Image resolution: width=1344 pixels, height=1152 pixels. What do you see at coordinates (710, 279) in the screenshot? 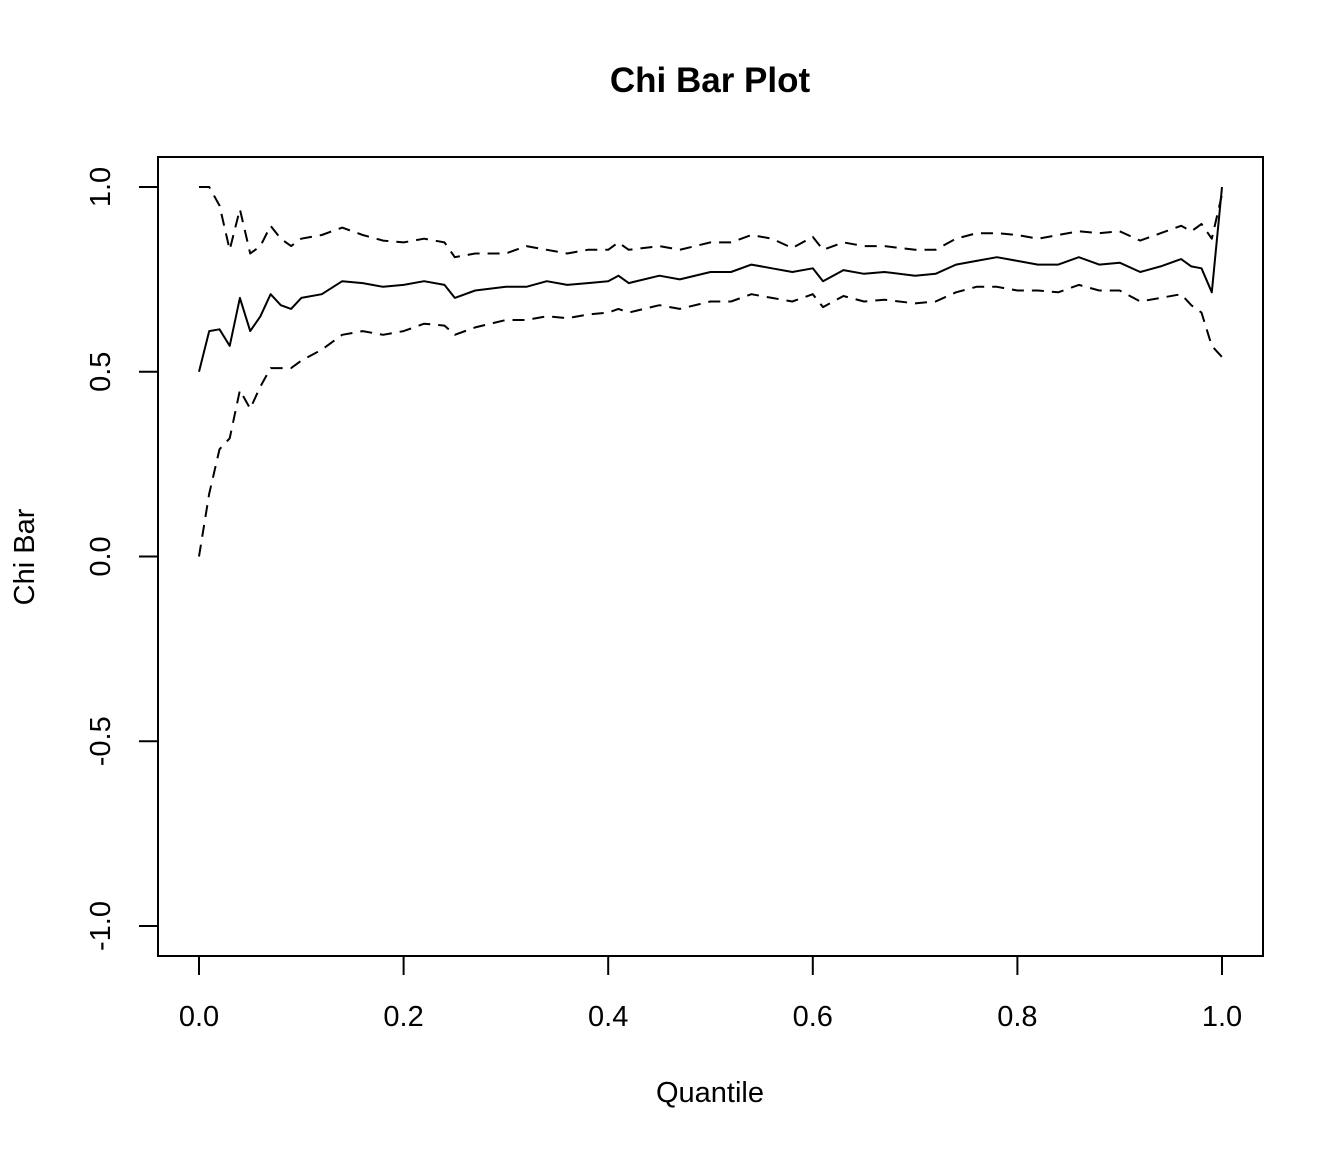
I see `chi-bar-line` at bounding box center [710, 279].